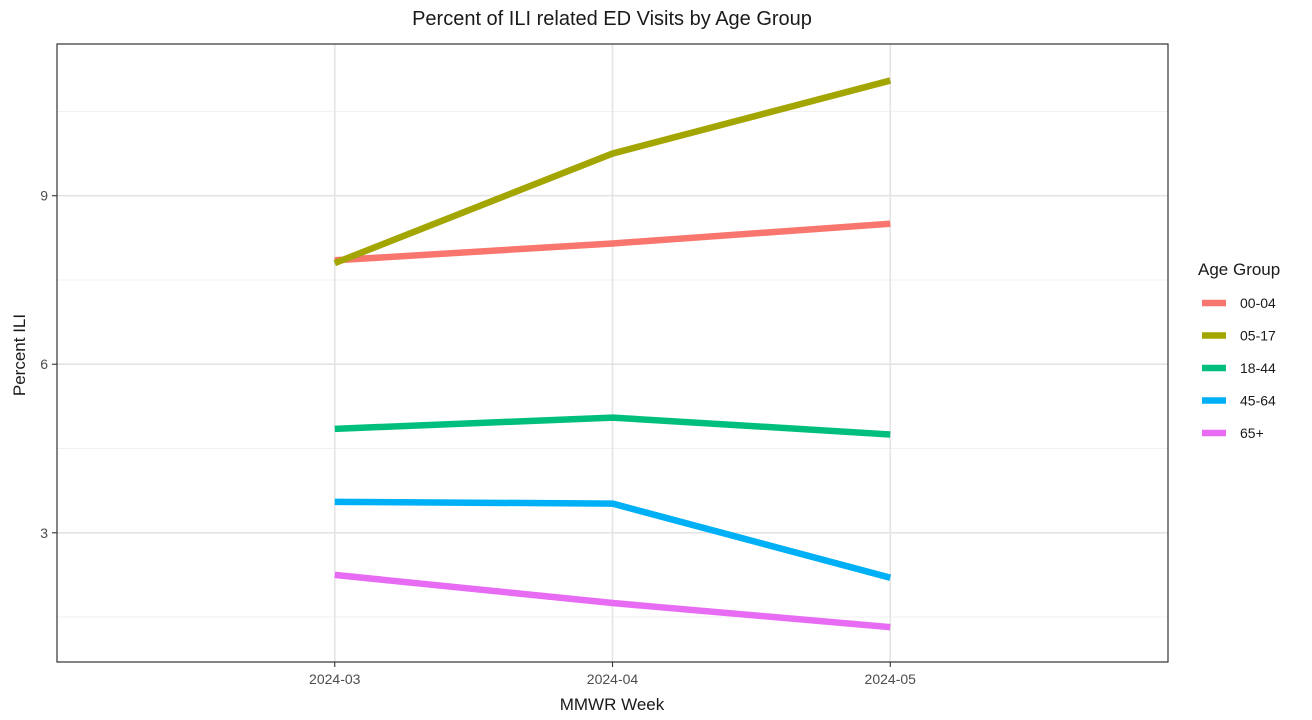 The width and height of the screenshot is (1312, 720). I want to click on legend-label: 65+, so click(1252, 433).